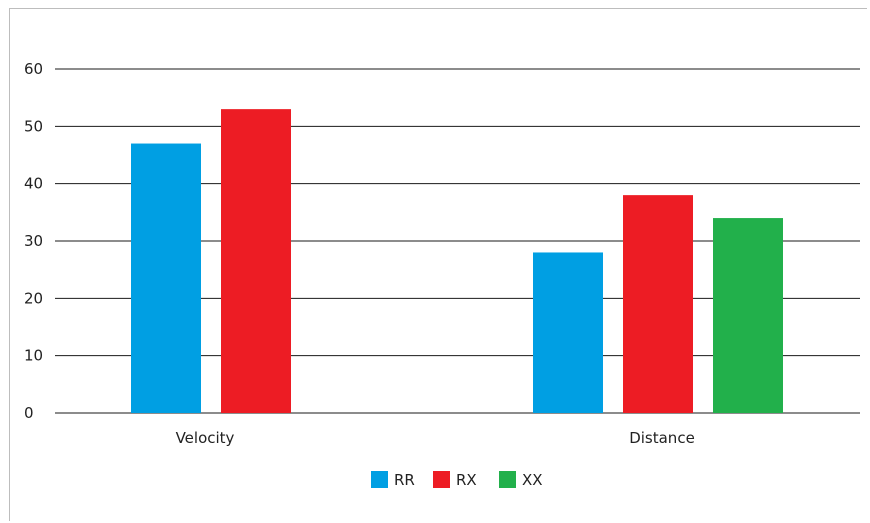  Describe the element at coordinates (33, 298) in the screenshot. I see `y-tick-label-20: 20` at that location.